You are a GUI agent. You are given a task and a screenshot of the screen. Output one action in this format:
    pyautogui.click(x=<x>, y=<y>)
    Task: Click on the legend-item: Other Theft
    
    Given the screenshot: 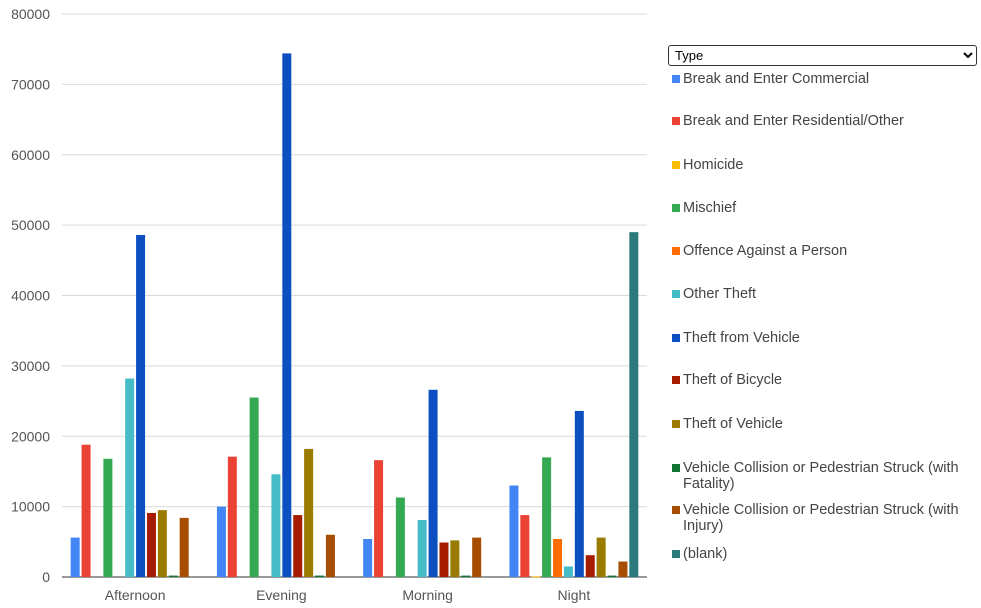 What is the action you would take?
    pyautogui.click(x=824, y=294)
    